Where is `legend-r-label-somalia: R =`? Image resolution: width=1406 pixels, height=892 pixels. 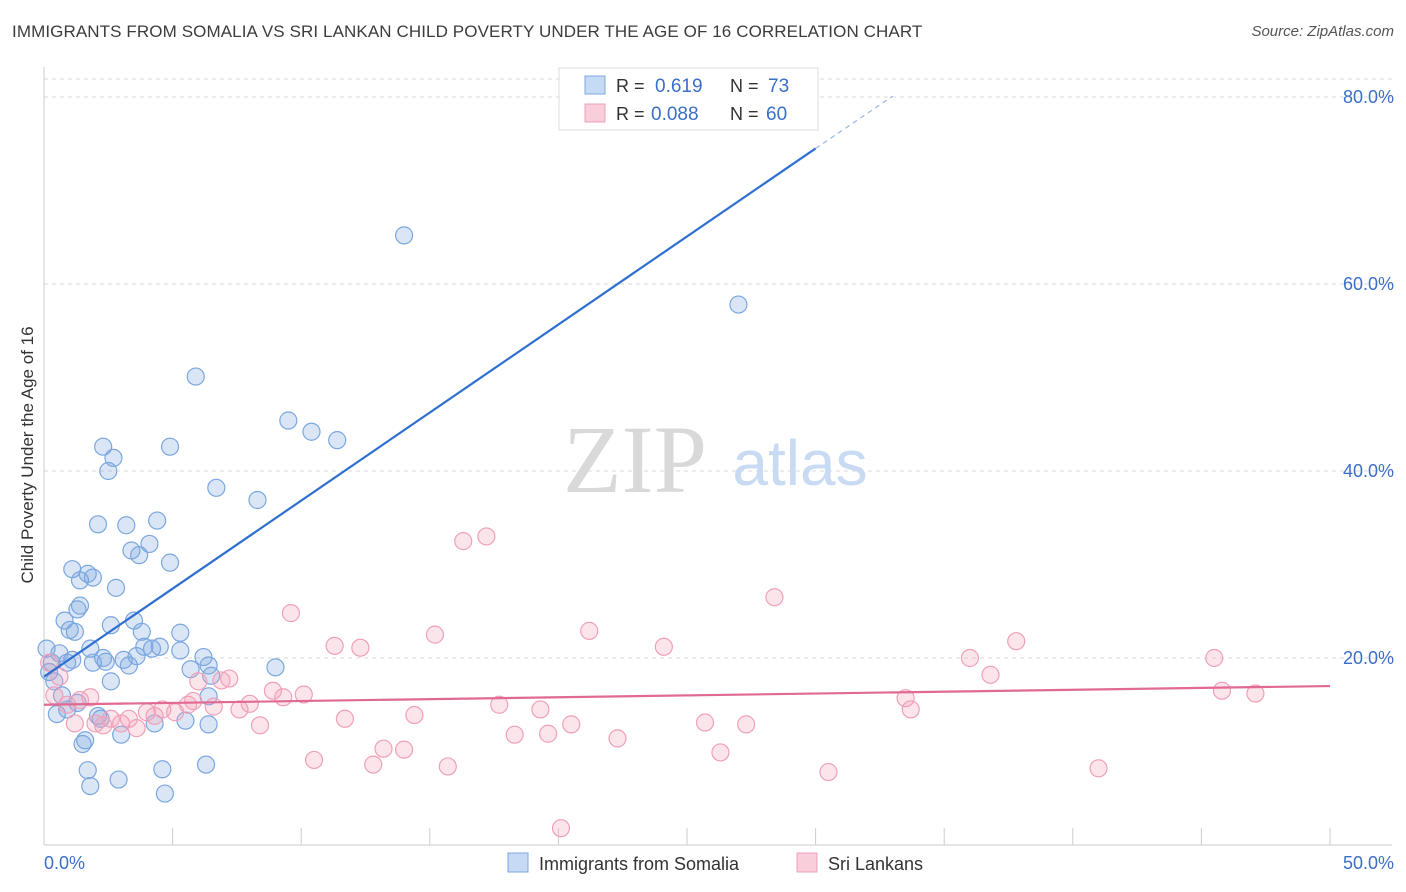
legend-r-label-somalia: R = is located at coordinates (630, 86).